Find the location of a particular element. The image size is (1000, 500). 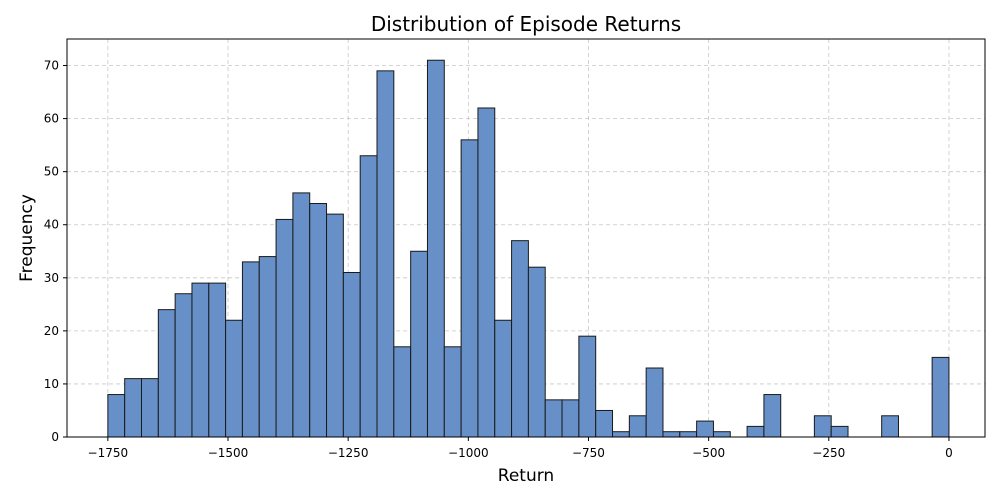

y-axis-ticks: 0 10 20 30 40 50 60 70 is located at coordinates (55, 251).